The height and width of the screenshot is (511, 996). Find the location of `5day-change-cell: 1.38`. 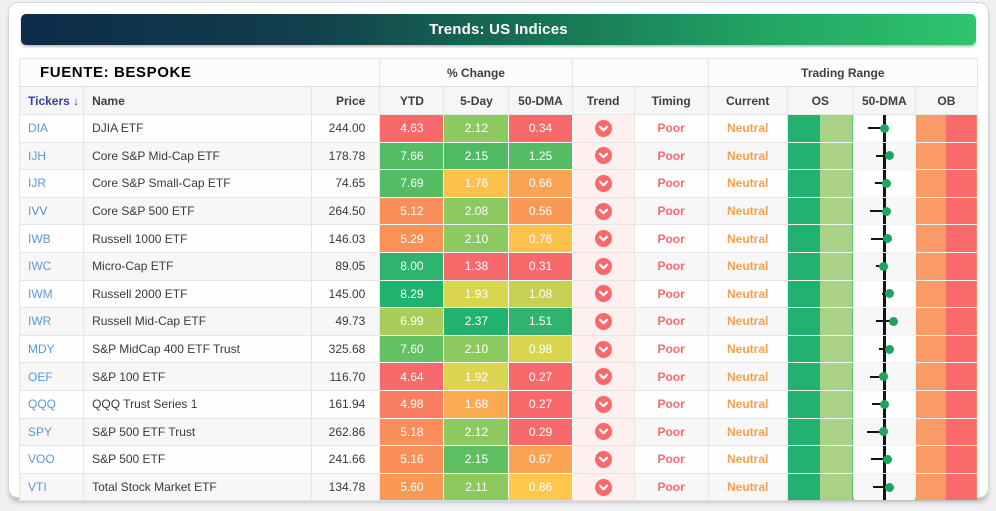

5day-change-cell: 1.38 is located at coordinates (476, 266).